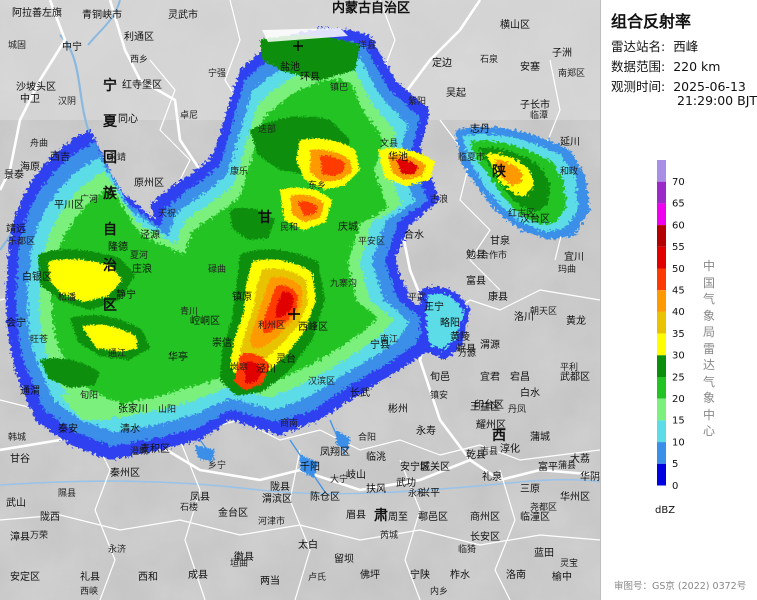  What do you see at coordinates (148, 577) in the screenshot?
I see `place-label-xihe: 西和` at bounding box center [148, 577].